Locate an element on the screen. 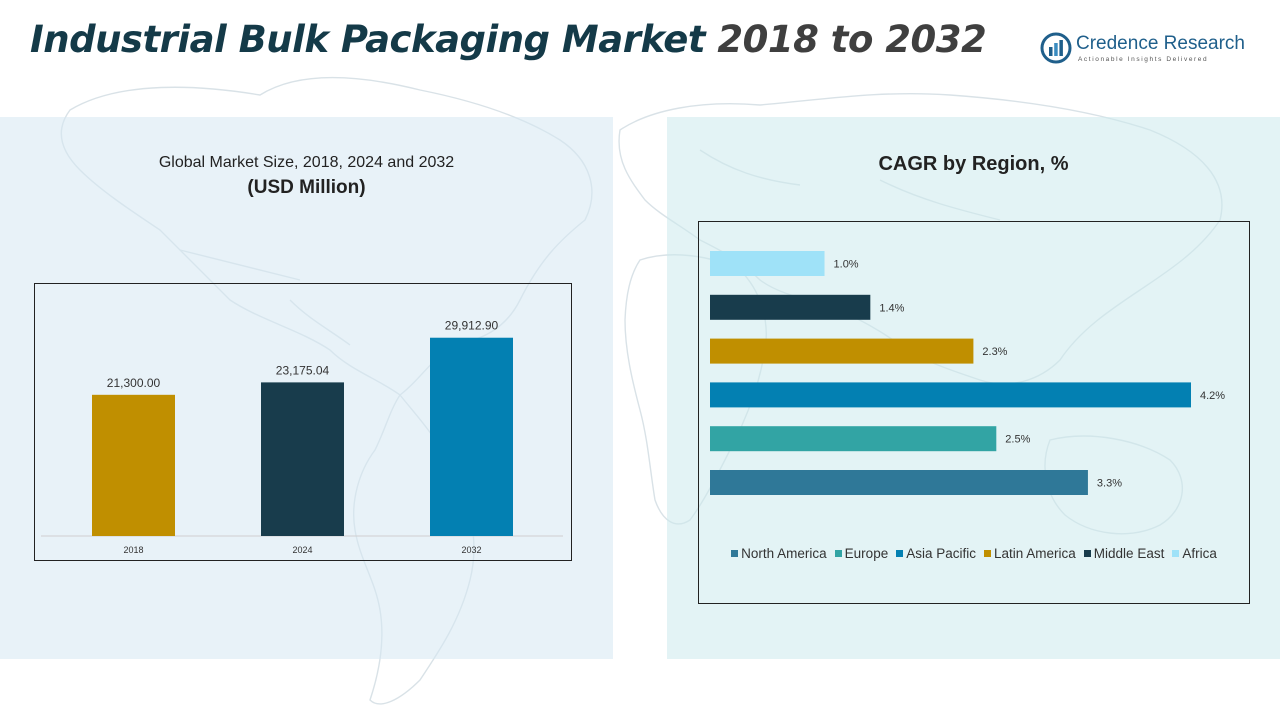  legend-label-africa: Africa is located at coordinates (1199, 553).